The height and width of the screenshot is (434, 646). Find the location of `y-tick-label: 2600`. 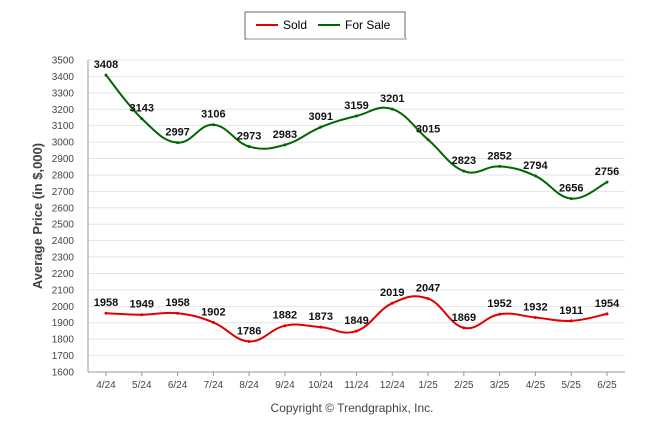

y-tick-label: 2600 is located at coordinates (63, 208).